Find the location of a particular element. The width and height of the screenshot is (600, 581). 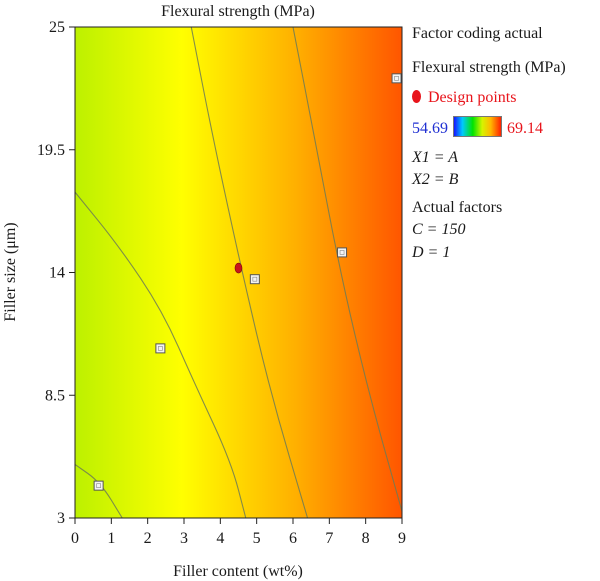

x-tick-label: 8 is located at coordinates (366, 538).